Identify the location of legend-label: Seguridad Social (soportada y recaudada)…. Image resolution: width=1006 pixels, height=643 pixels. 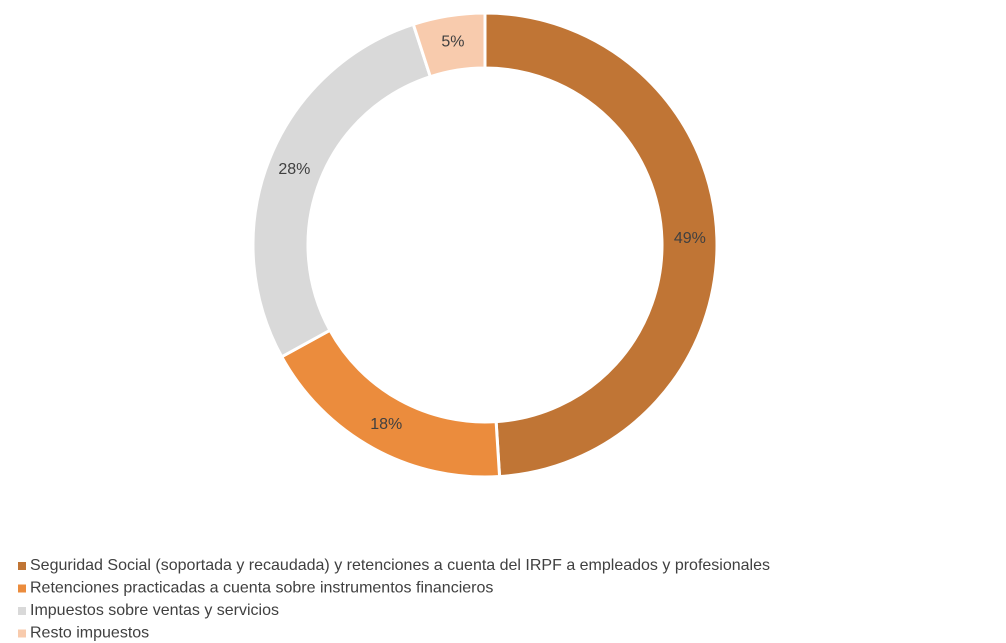
(400, 565).